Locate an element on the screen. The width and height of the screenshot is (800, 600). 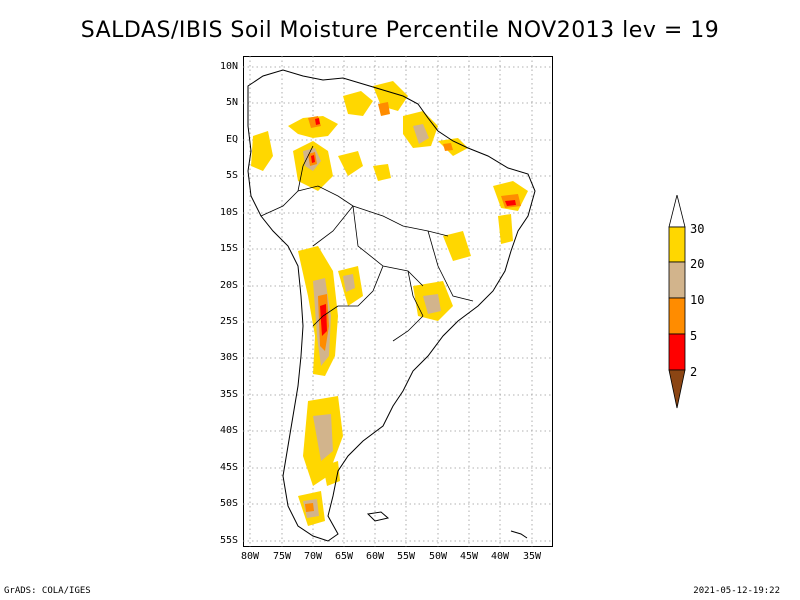
lat-label: 55S is located at coordinates (228, 540).